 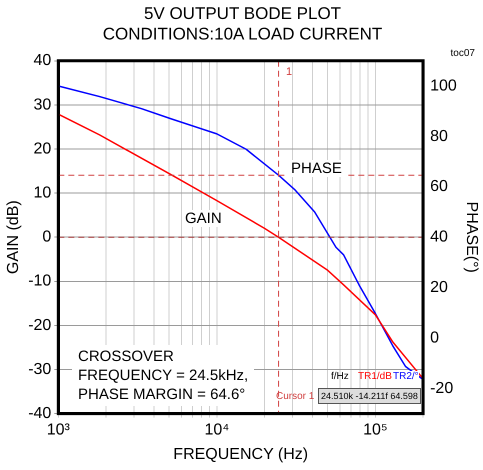 What do you see at coordinates (439, 287) in the screenshot?
I see `y2-tick-label: 20` at bounding box center [439, 287].